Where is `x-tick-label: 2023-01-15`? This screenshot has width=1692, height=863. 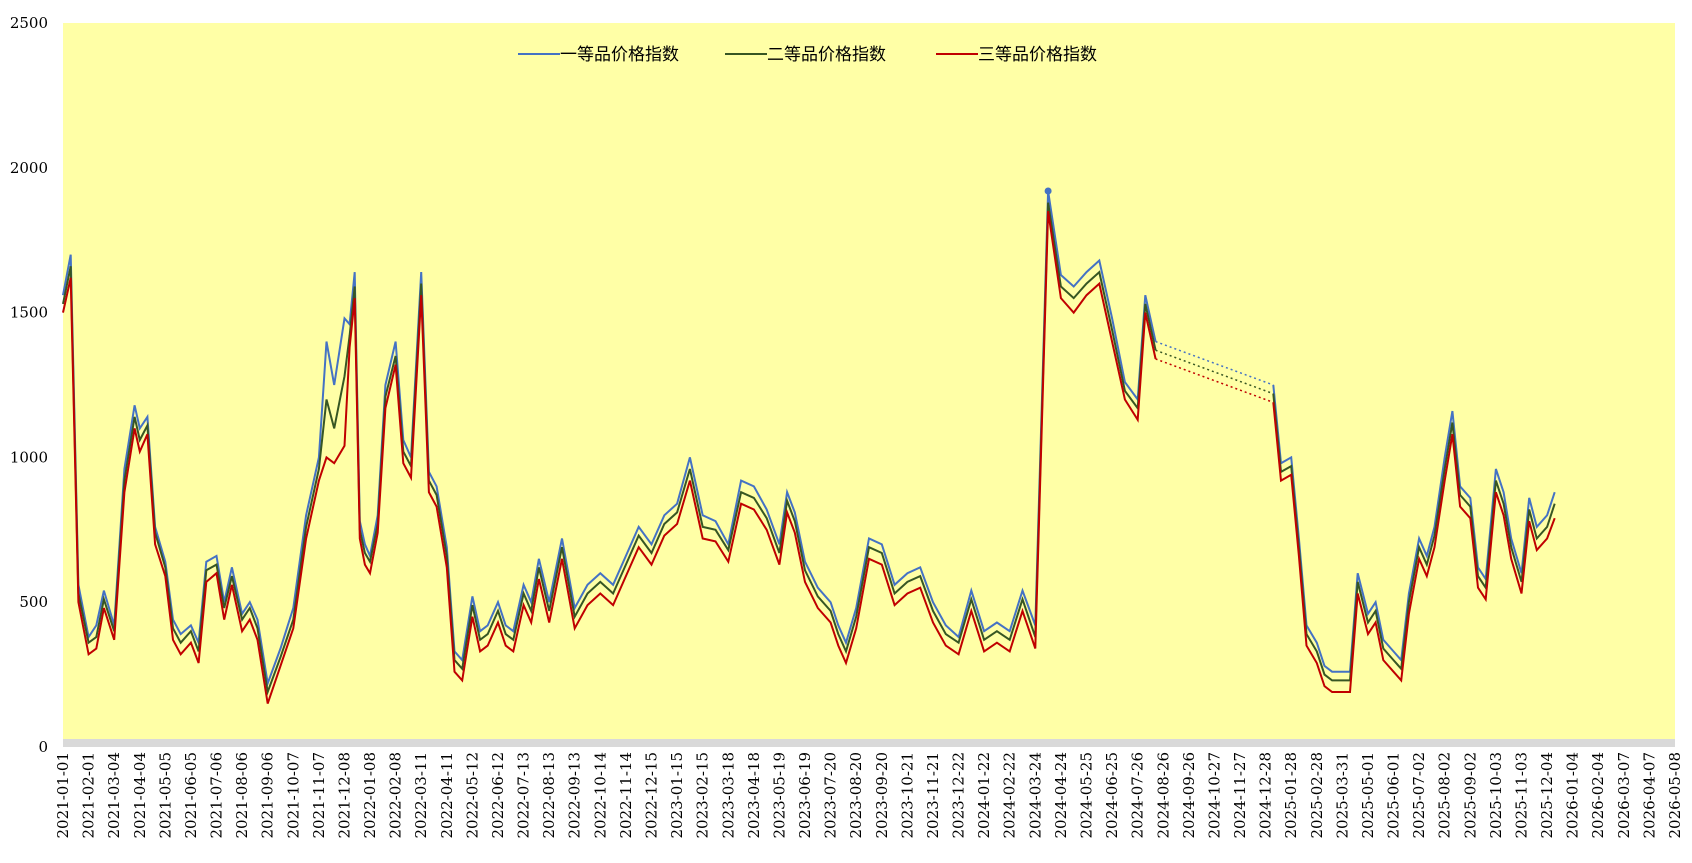
x-tick-label: 2023-01-15 is located at coordinates (677, 795).